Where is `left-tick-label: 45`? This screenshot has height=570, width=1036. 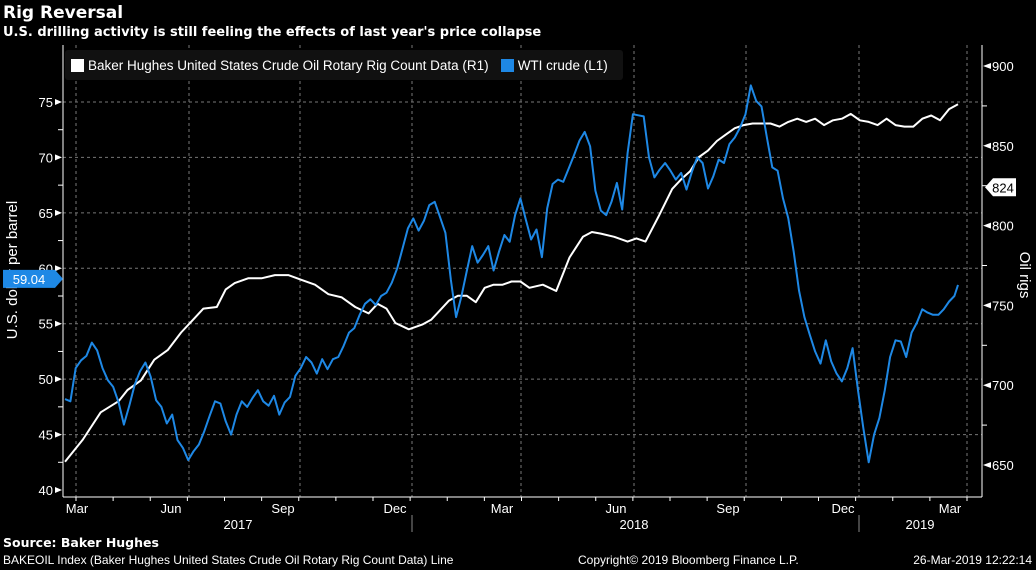
left-tick-label: 45 is located at coordinates (46, 435).